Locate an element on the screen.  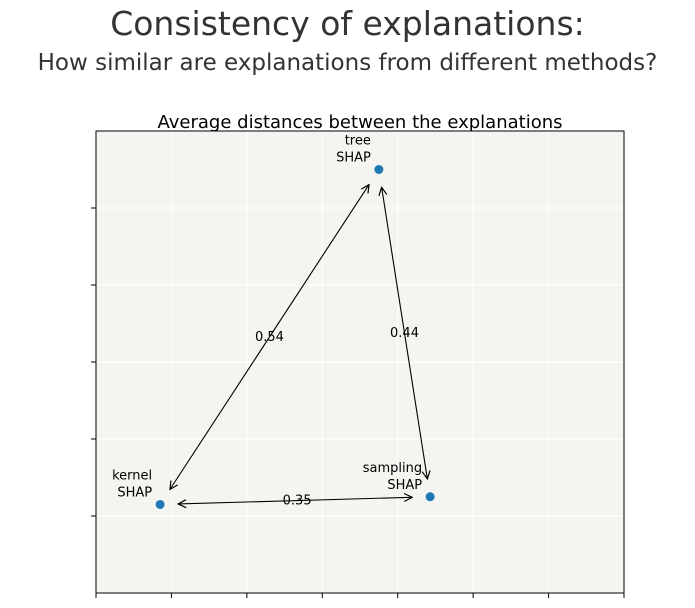
distance-label: 0.35 is located at coordinates (297, 501).